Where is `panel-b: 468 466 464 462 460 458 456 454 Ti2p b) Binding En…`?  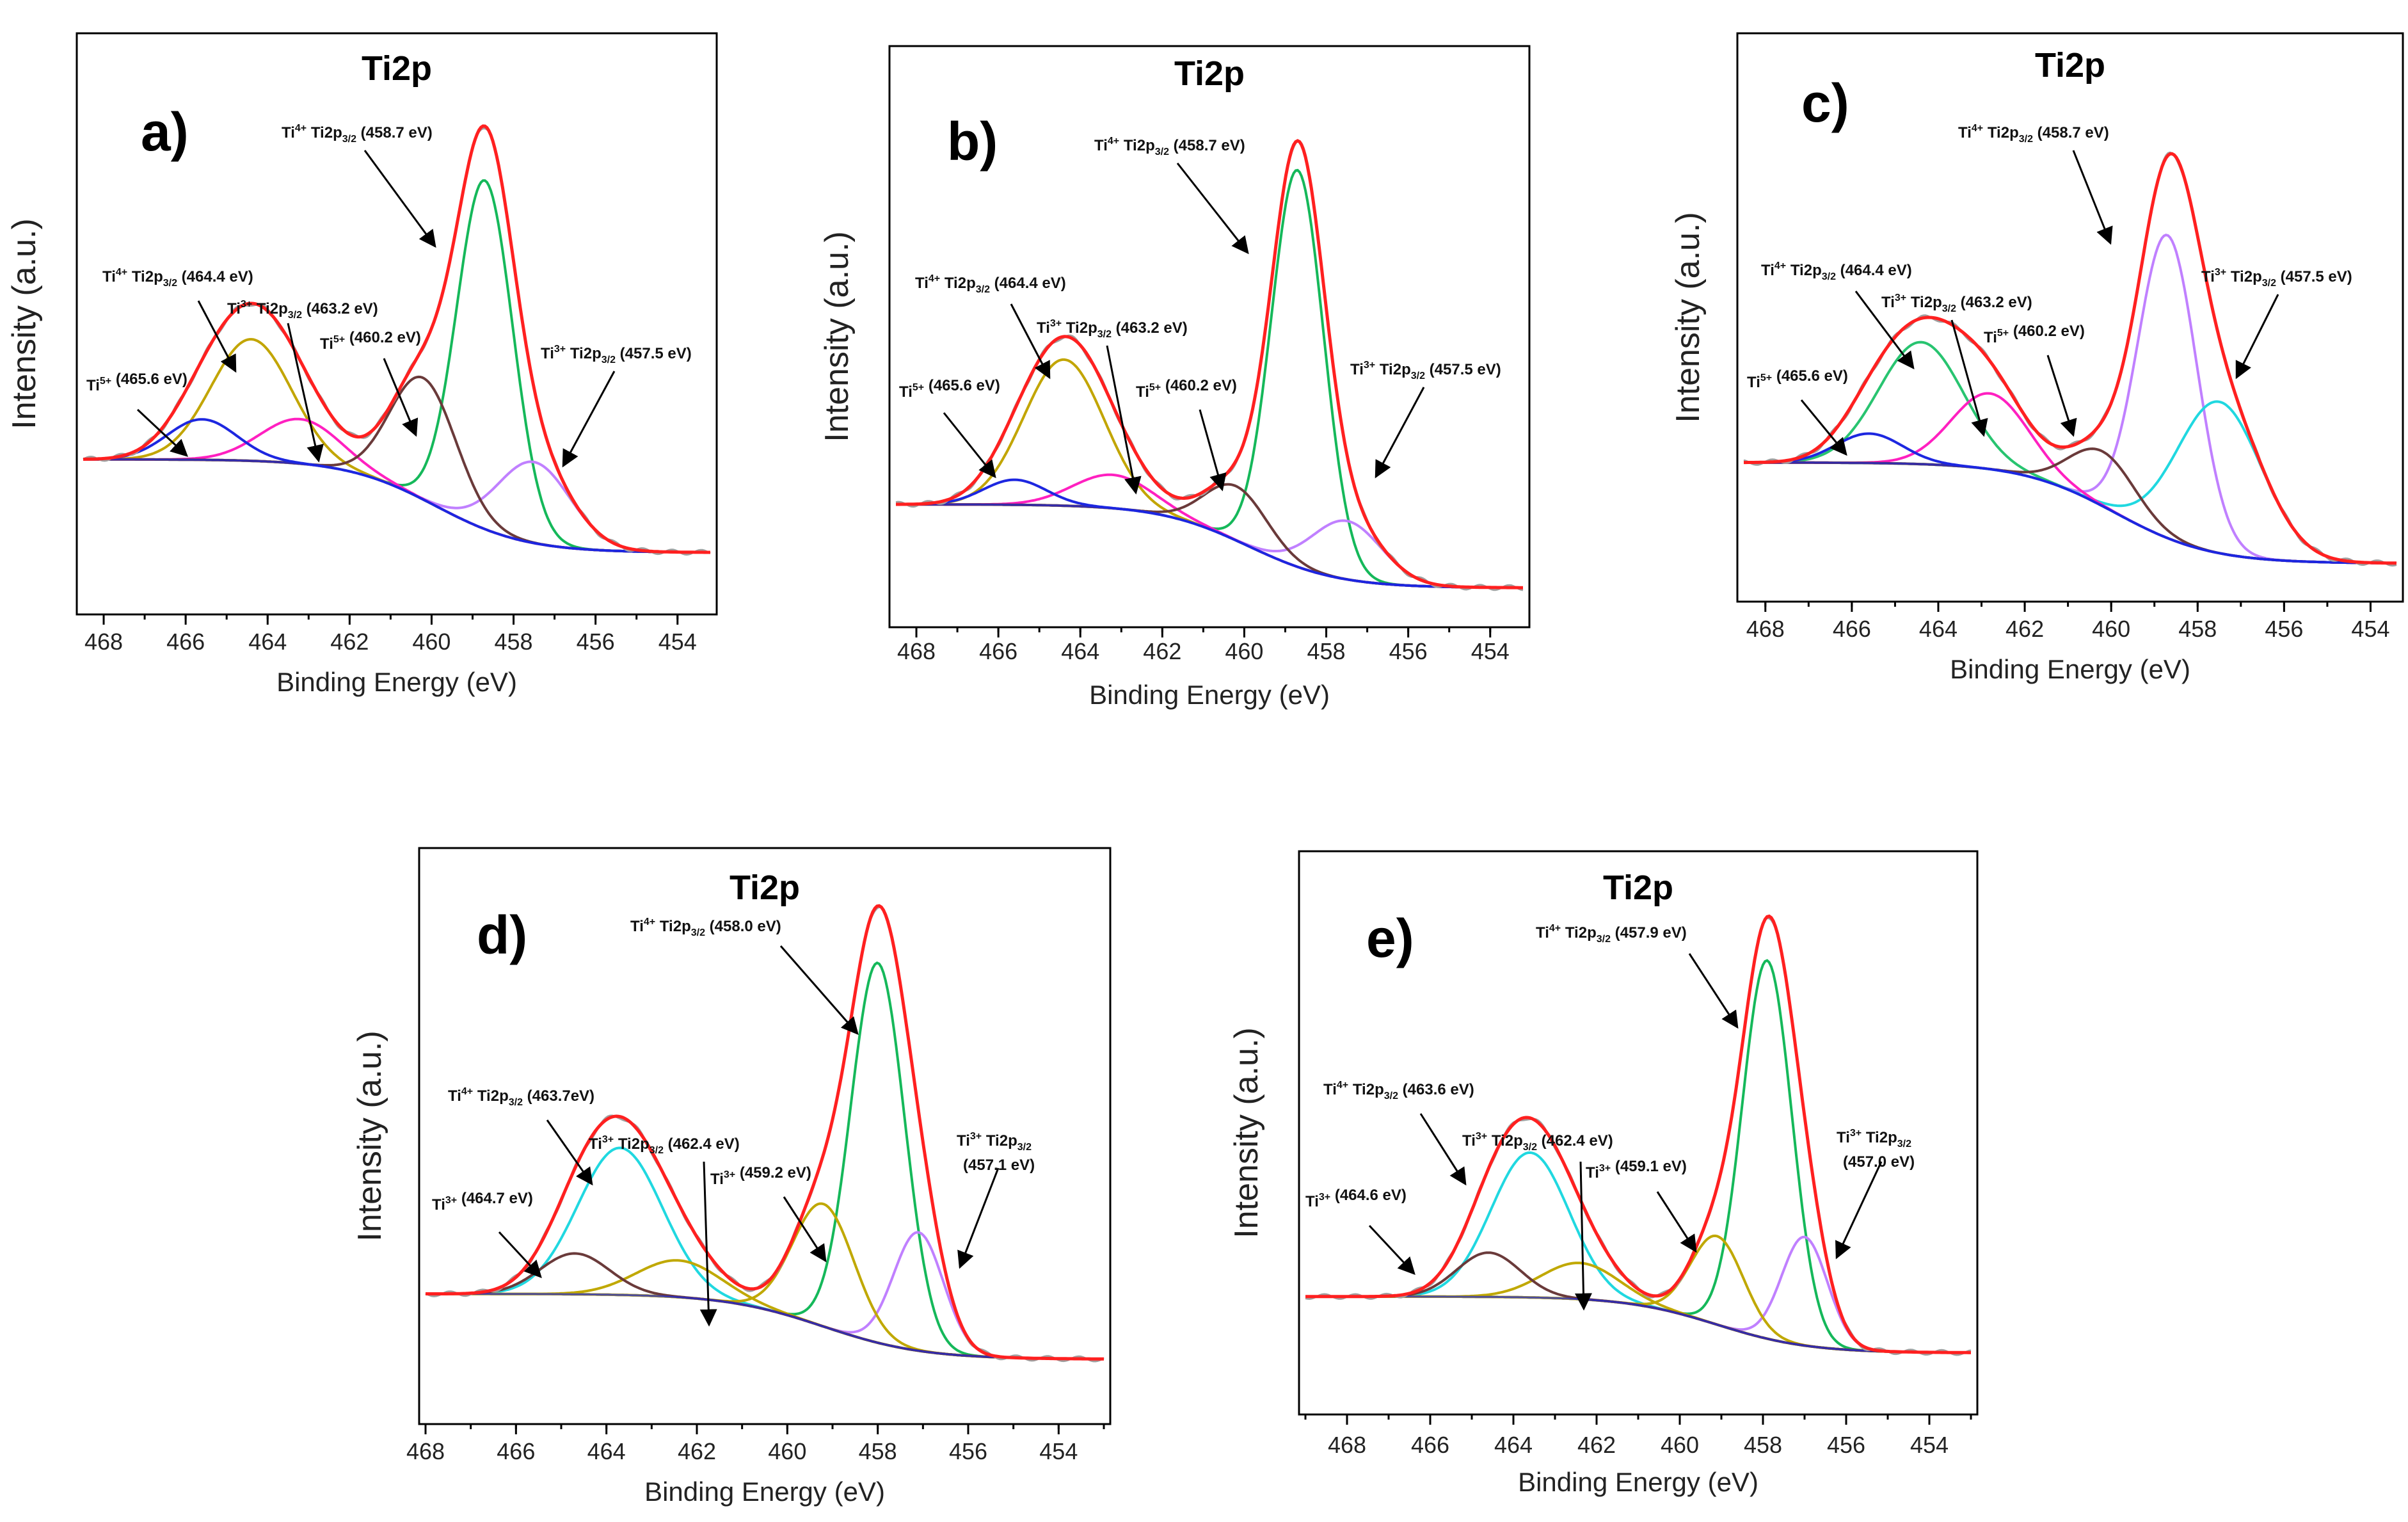 panel-b: 468 466 464 462 460 458 456 454 Ti2p b) Binding En… is located at coordinates (1174, 377).